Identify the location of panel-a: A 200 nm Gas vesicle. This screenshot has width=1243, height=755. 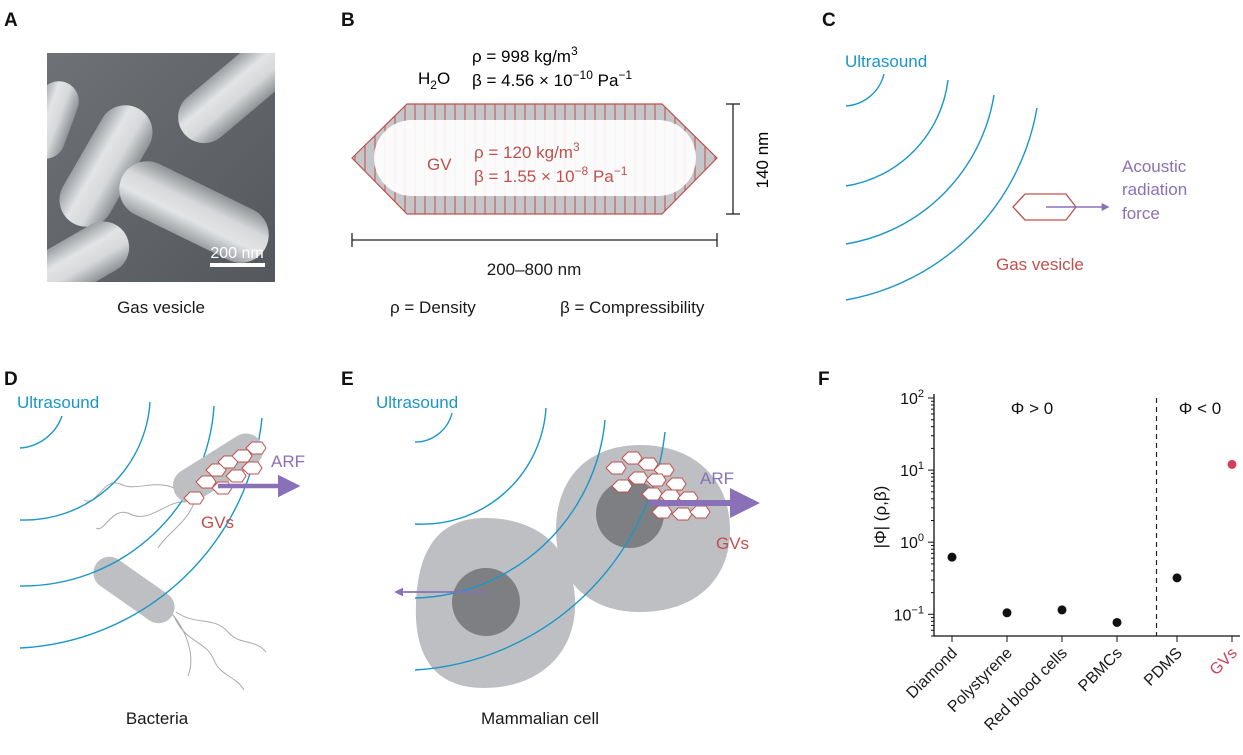
(139, 163).